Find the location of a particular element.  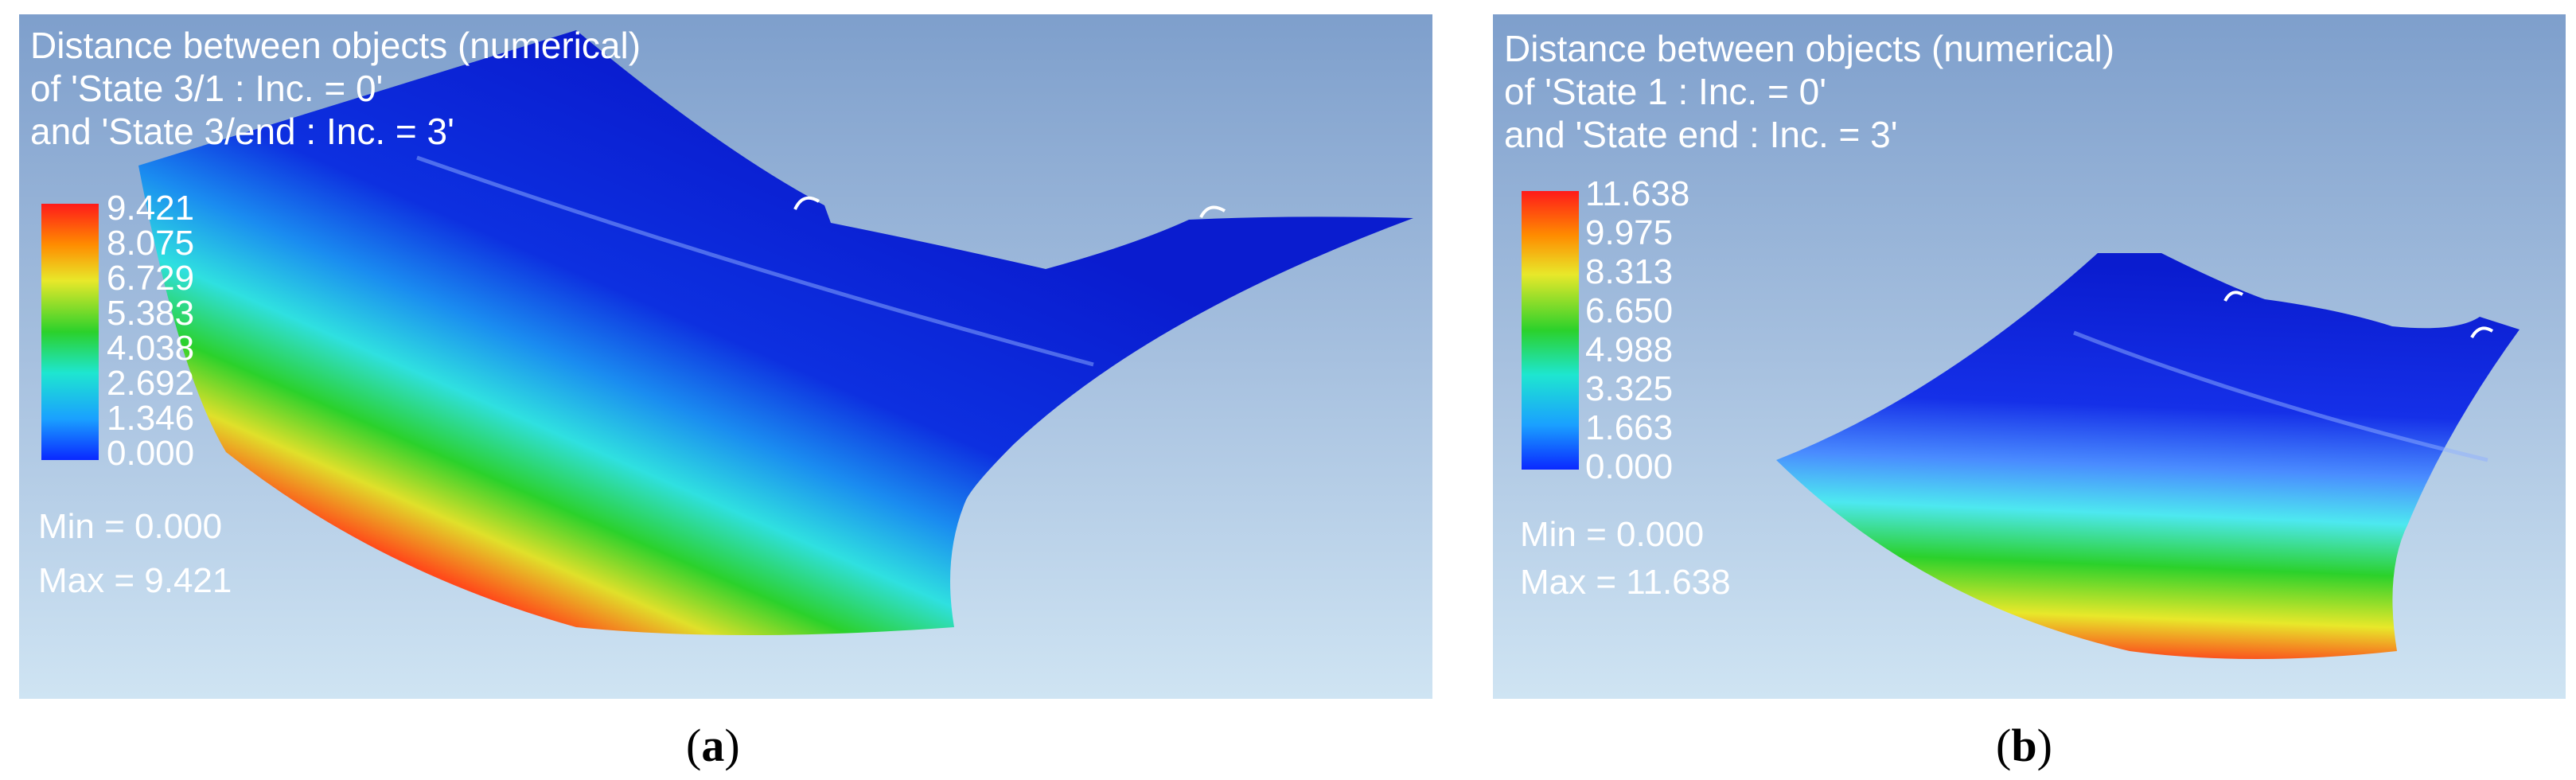

colorbar-tick: 6.729 is located at coordinates (151, 278).